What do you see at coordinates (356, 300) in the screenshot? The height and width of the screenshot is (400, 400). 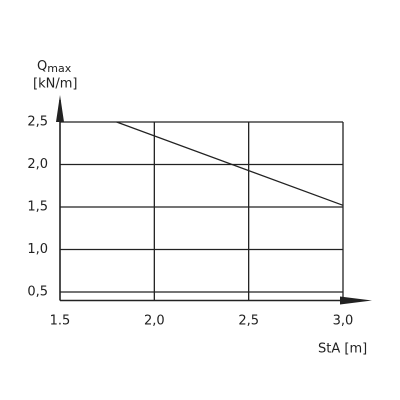 I see `x-axis-arrow` at bounding box center [356, 300].